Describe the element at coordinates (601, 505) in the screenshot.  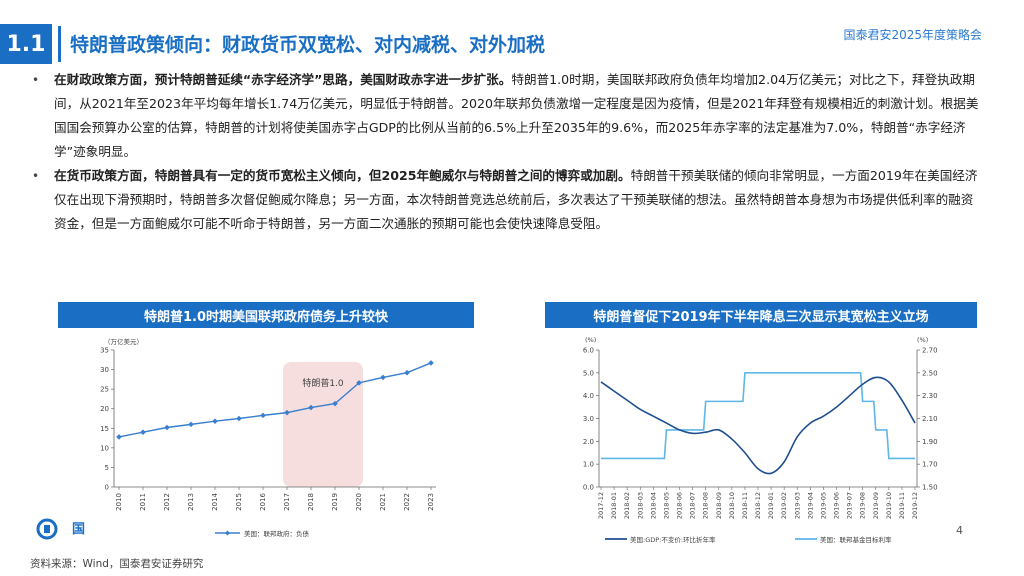
I see `x-tick-label: 2017-12` at that location.